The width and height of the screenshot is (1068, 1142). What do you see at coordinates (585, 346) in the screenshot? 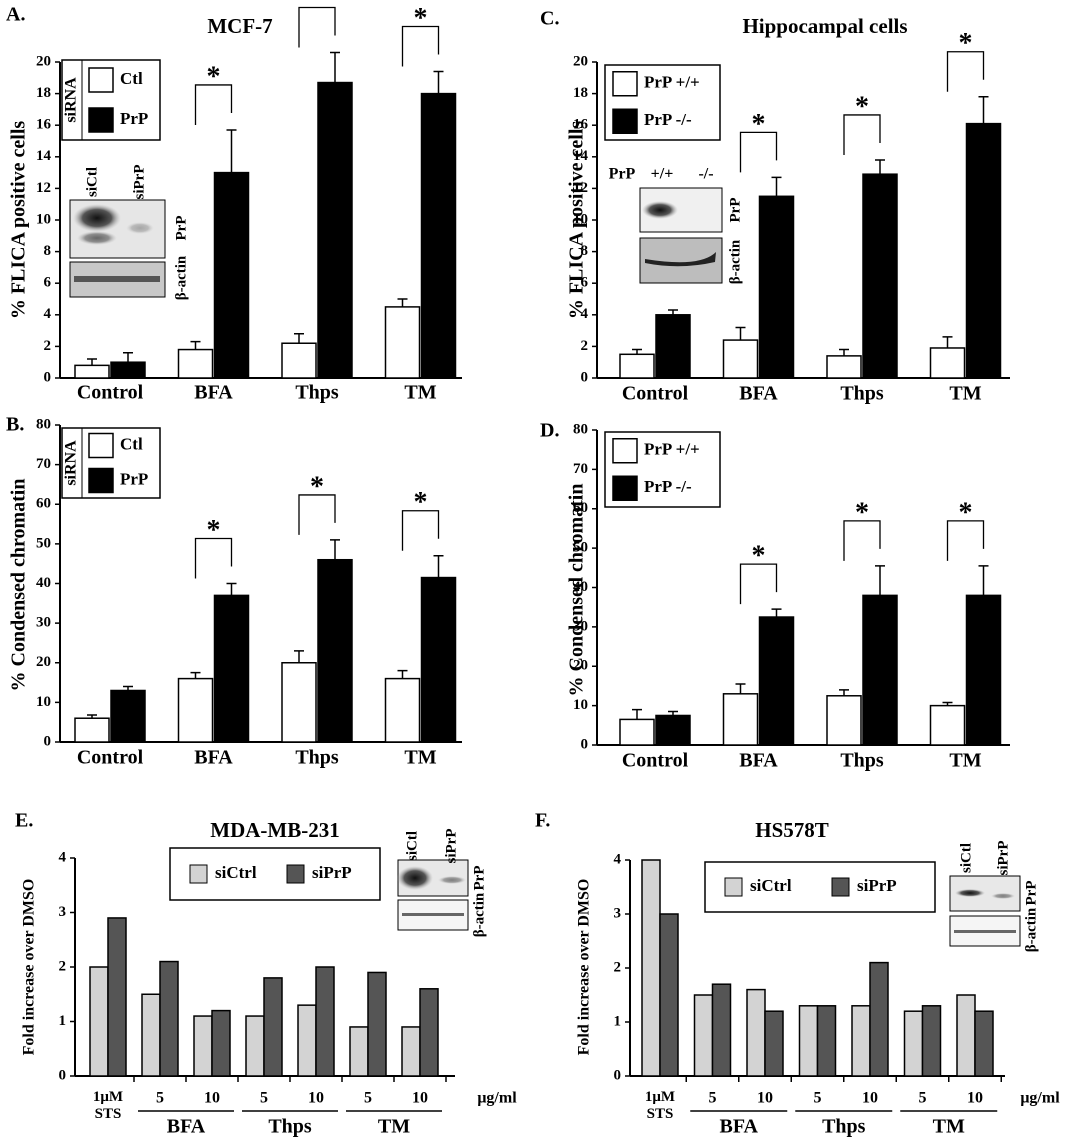
I see `y-tick-label: 2` at bounding box center [585, 346].